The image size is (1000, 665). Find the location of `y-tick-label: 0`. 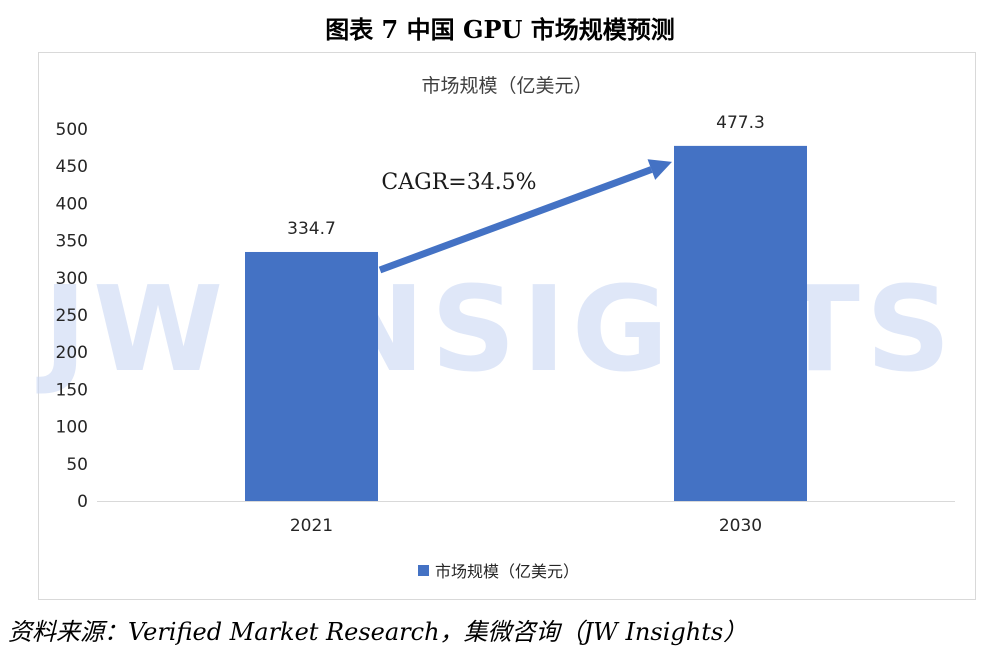

y-tick-label: 0 is located at coordinates (82, 502).